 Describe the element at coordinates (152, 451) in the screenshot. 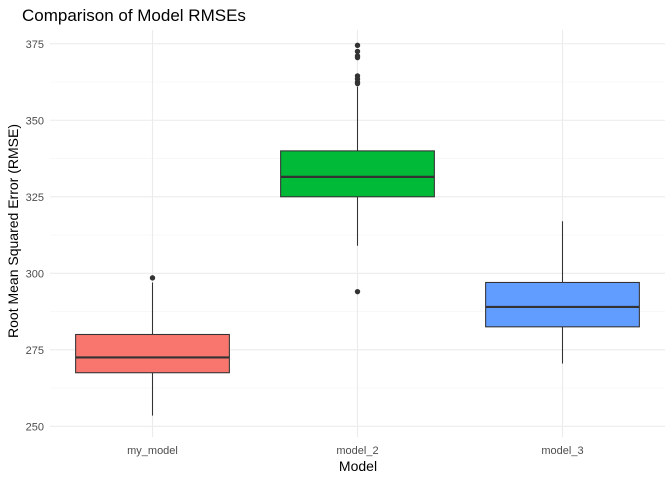

I see `x-tick-label: my_model` at that location.